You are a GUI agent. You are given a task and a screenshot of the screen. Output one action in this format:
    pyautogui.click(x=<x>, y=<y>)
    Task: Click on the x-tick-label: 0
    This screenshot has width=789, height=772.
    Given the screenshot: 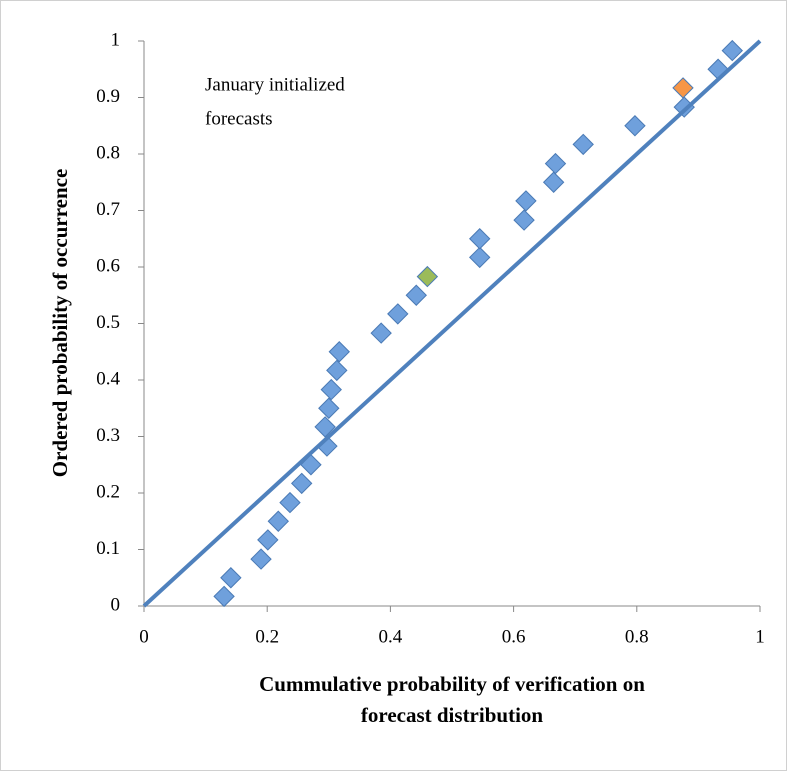 What is the action you would take?
    pyautogui.click(x=144, y=636)
    